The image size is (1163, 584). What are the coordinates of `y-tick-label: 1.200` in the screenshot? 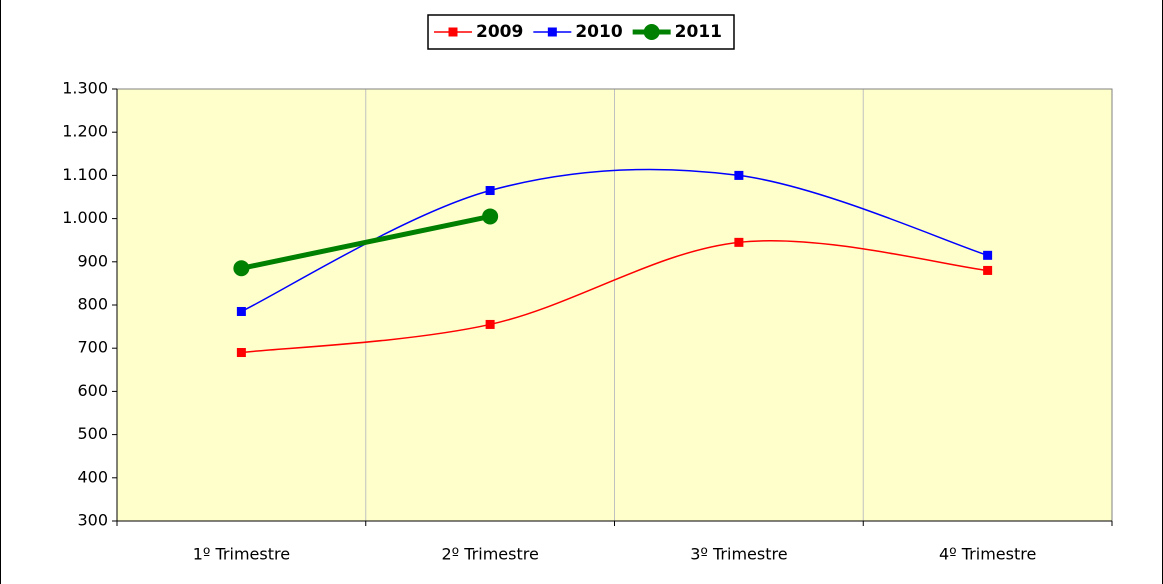 It's located at (85, 131).